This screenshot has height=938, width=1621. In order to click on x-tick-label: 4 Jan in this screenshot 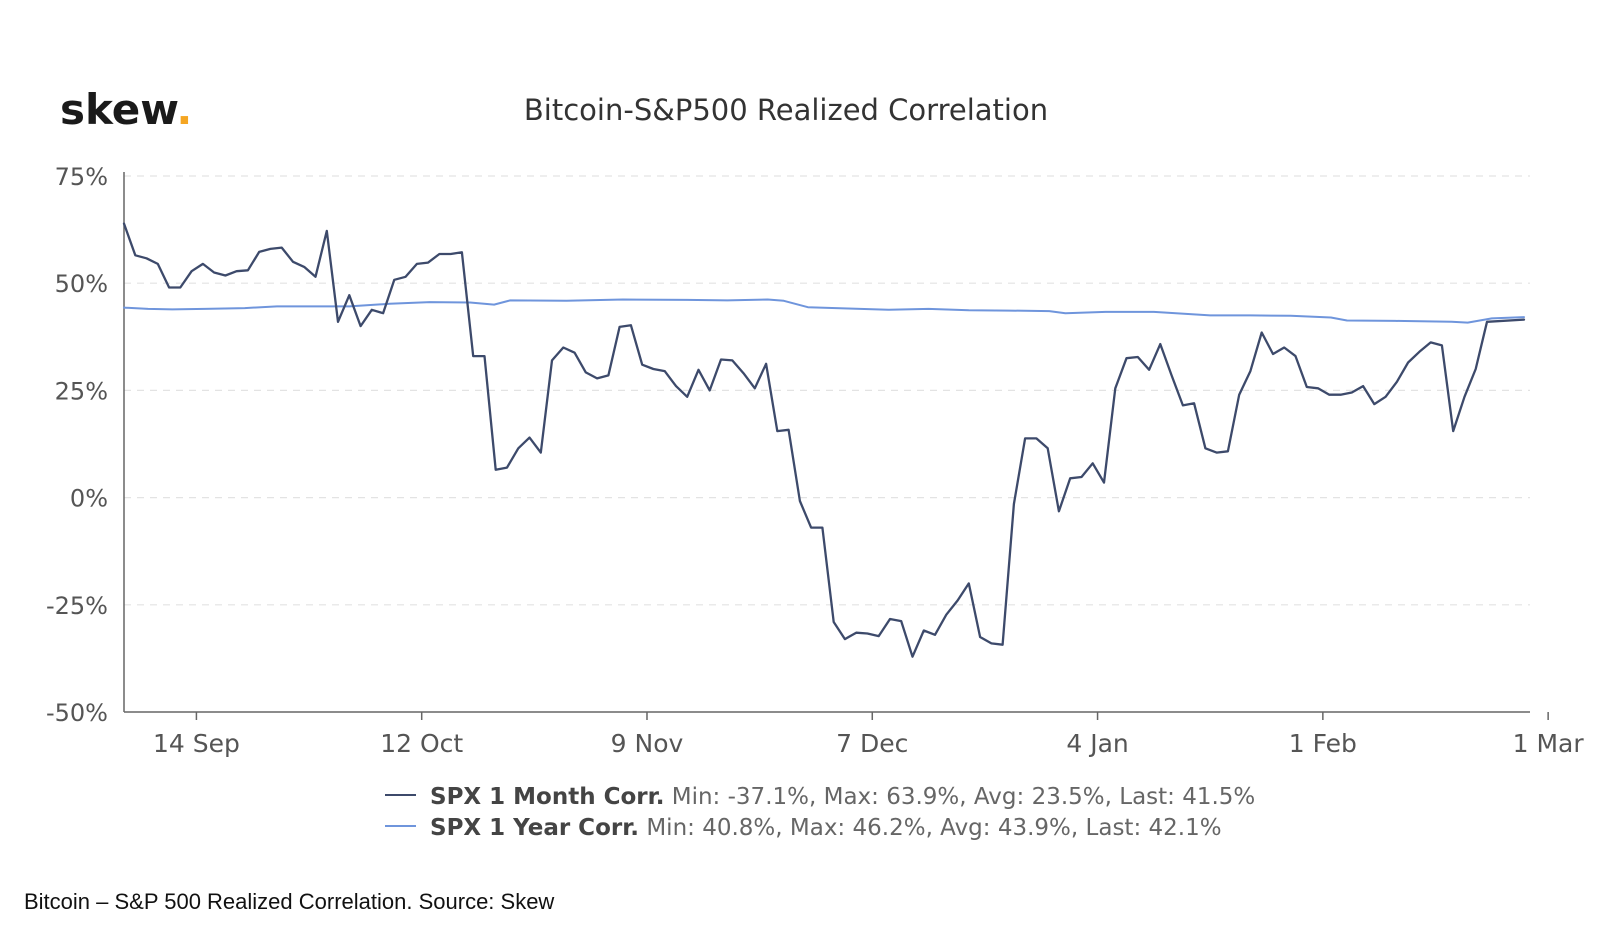, I will do `click(1097, 743)`.